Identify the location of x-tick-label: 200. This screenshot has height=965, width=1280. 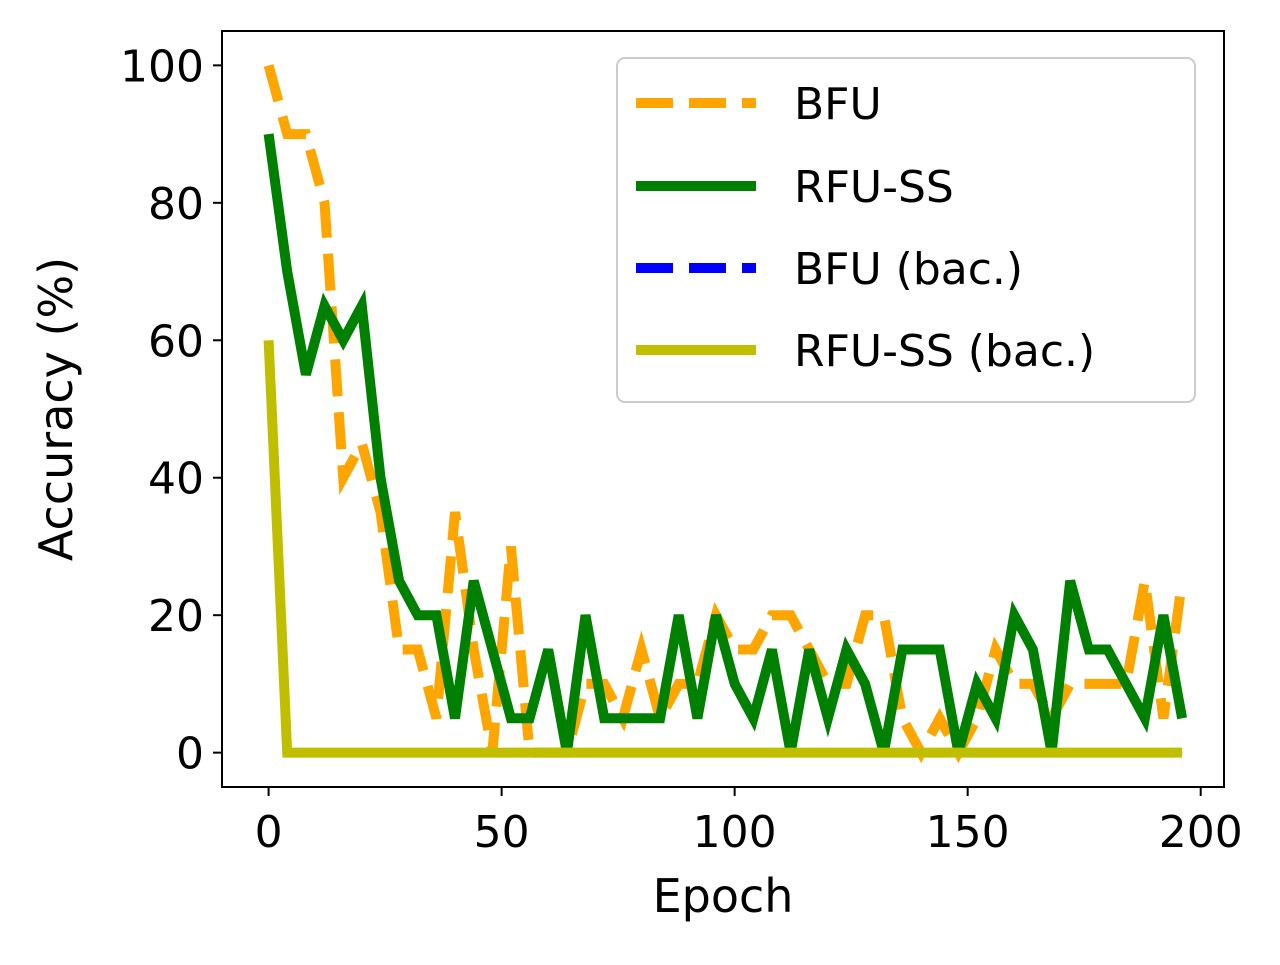
(1201, 832).